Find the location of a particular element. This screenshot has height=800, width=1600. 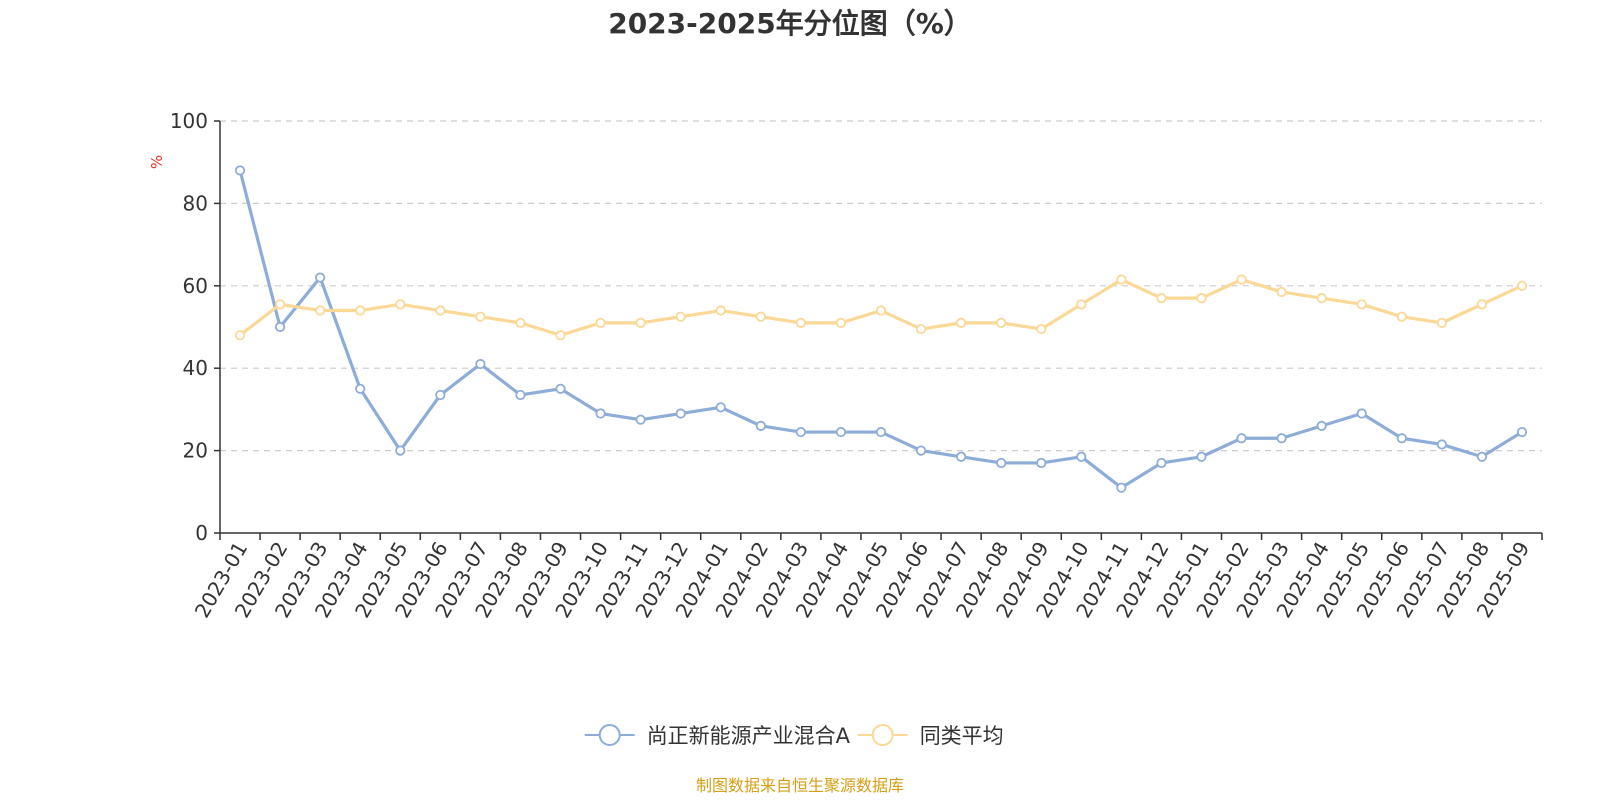

chart-title: 2023-2025年分位图（%） is located at coordinates (790, 23).